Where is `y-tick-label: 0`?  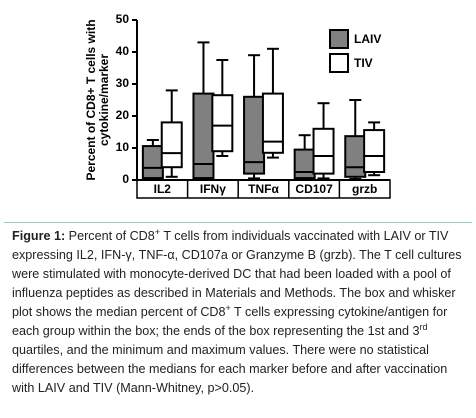 y-tick-label: 0 is located at coordinates (125, 179).